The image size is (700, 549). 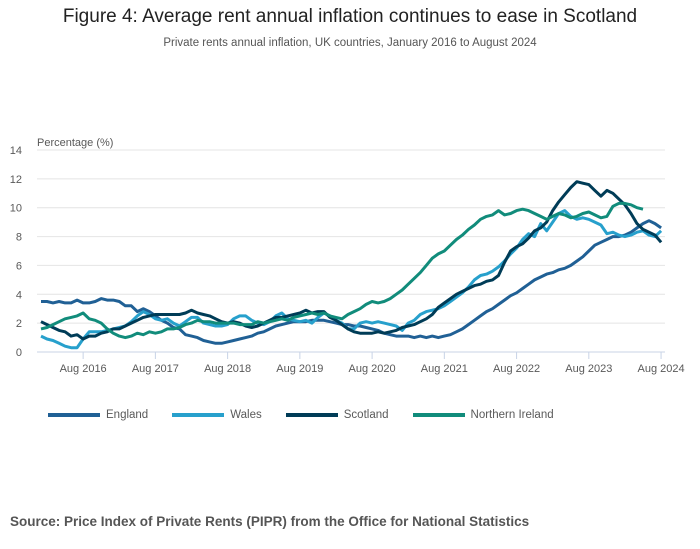 I want to click on x-tick-label: Aug 2016, so click(x=83, y=369).